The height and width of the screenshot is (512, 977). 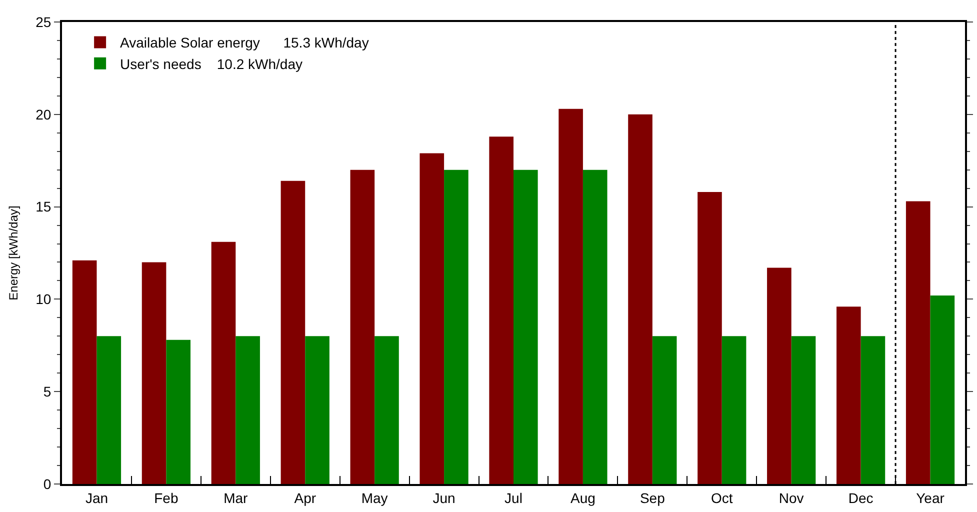 What do you see at coordinates (44, 206) in the screenshot?
I see `y-tick-label: 15` at bounding box center [44, 206].